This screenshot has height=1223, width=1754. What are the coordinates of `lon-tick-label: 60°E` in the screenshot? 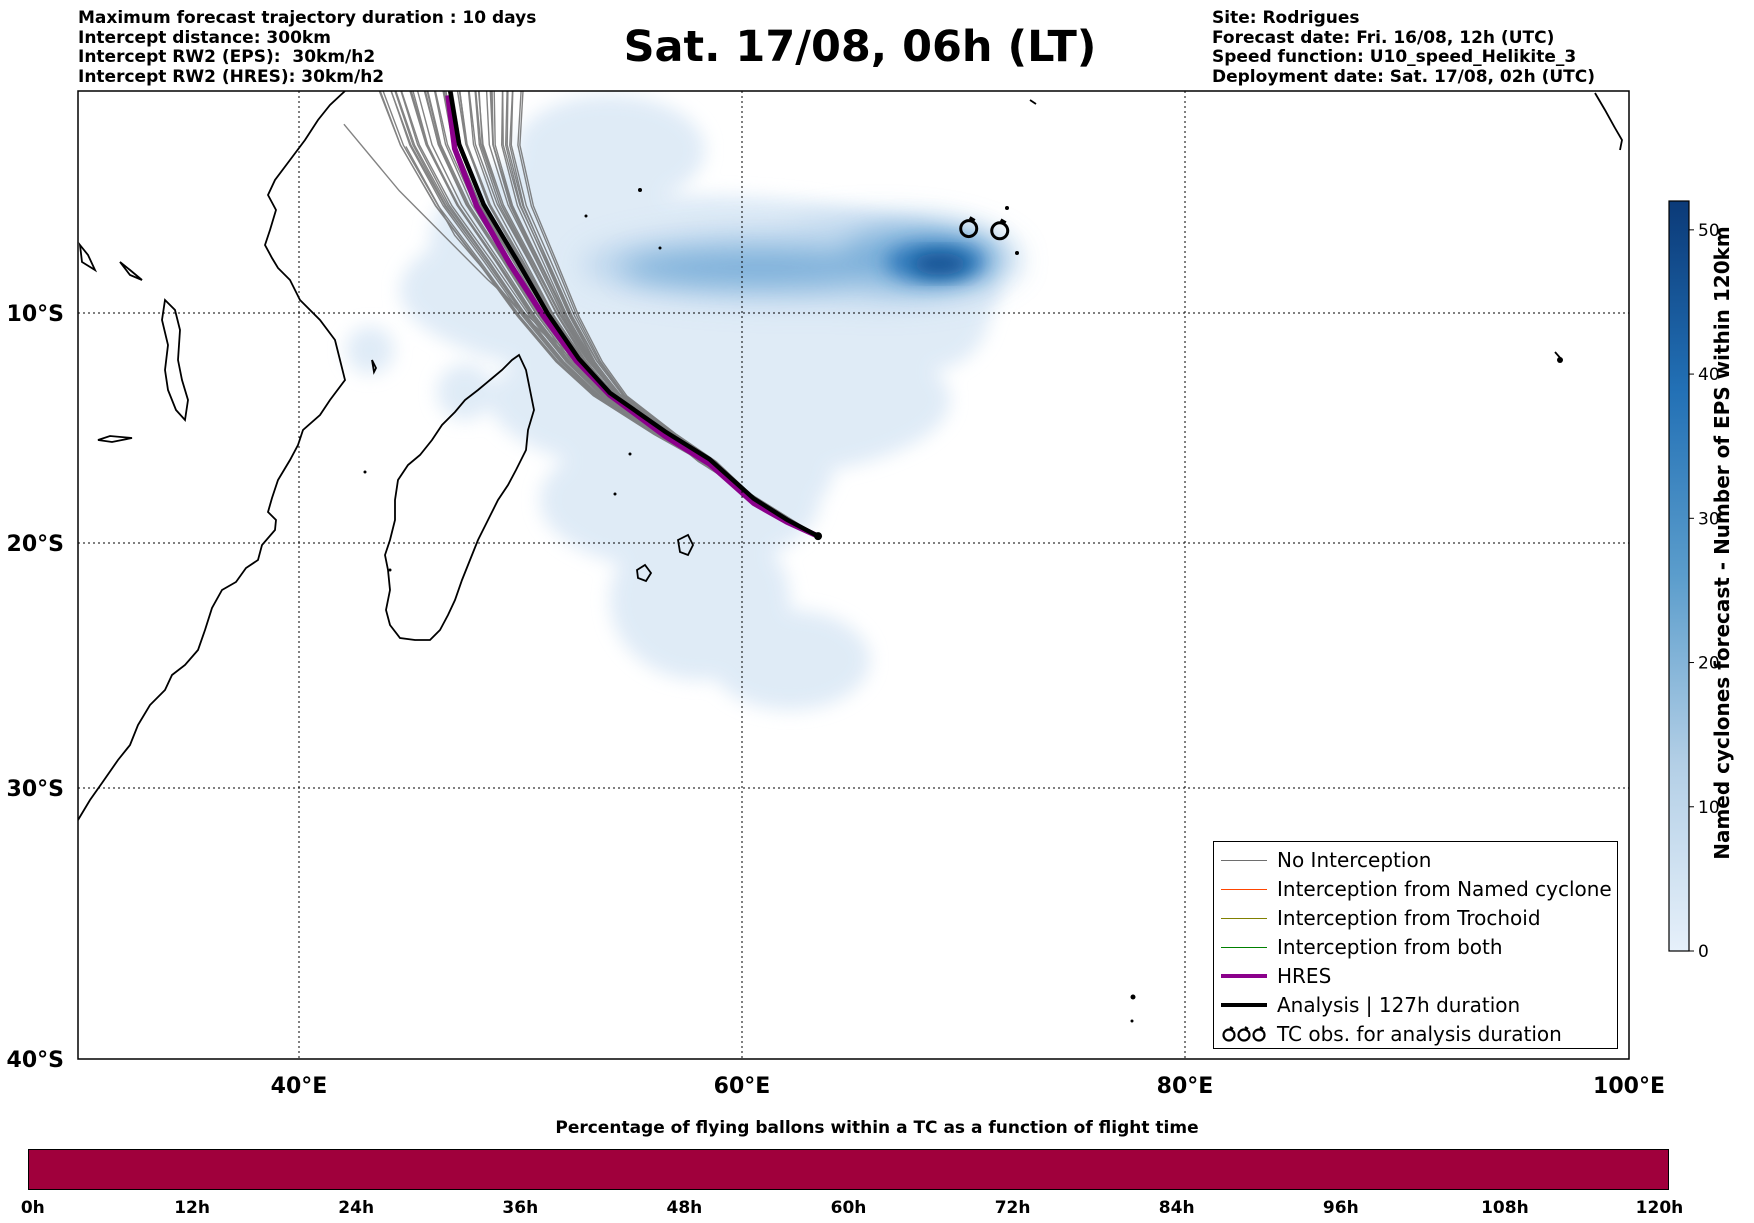 It's located at (742, 1086).